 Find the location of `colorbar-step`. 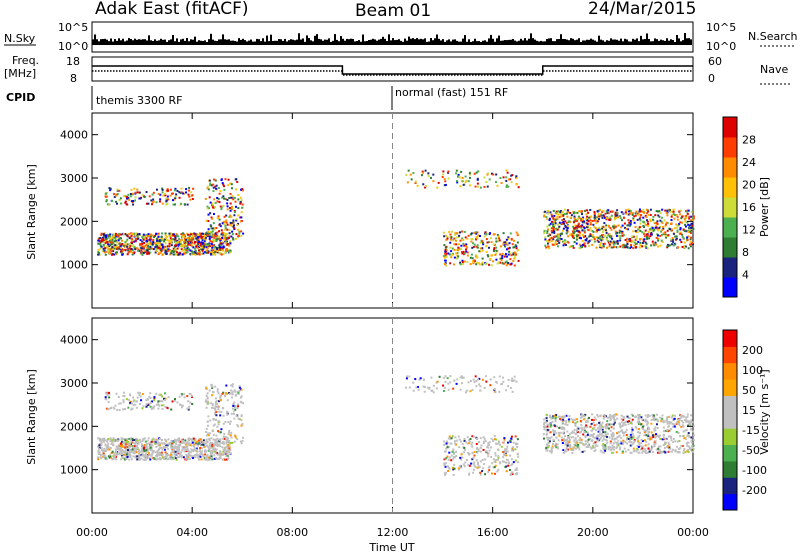

colorbar-step is located at coordinates (730, 267).